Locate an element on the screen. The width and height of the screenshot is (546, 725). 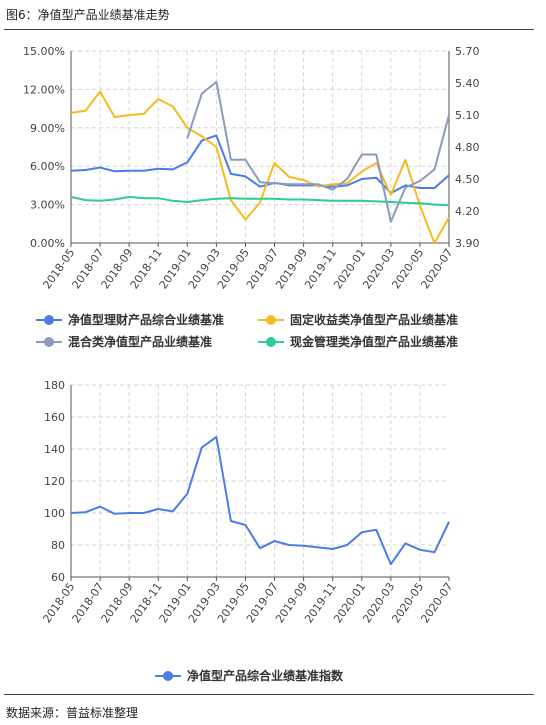
top-rule is located at coordinates (269, 29).